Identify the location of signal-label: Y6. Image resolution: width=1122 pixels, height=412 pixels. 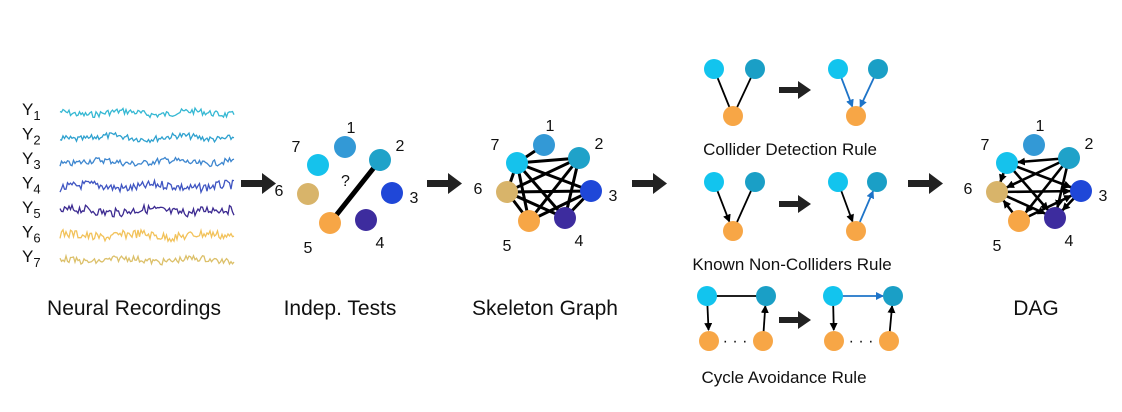
(31, 234).